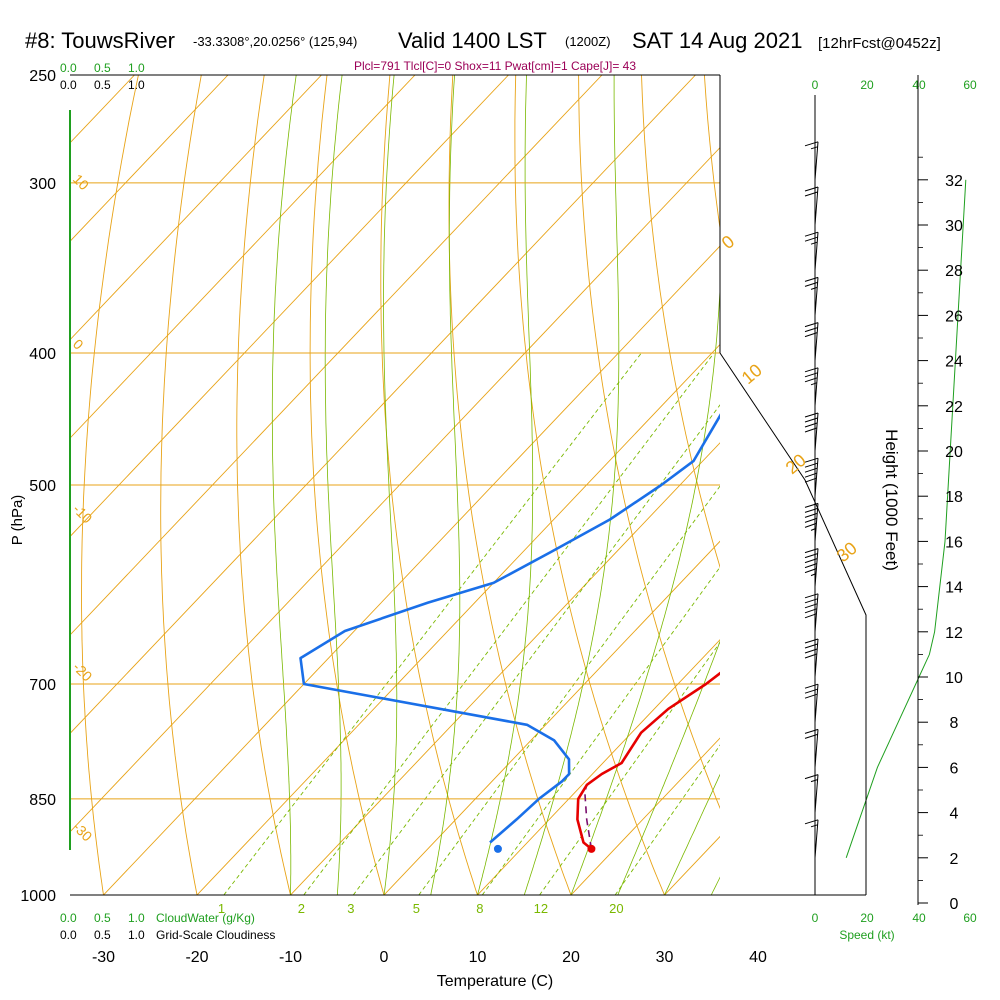 The image size is (1000, 1000). Describe the element at coordinates (42, 685) in the screenshot. I see `pressure-tick-label: 700` at that location.